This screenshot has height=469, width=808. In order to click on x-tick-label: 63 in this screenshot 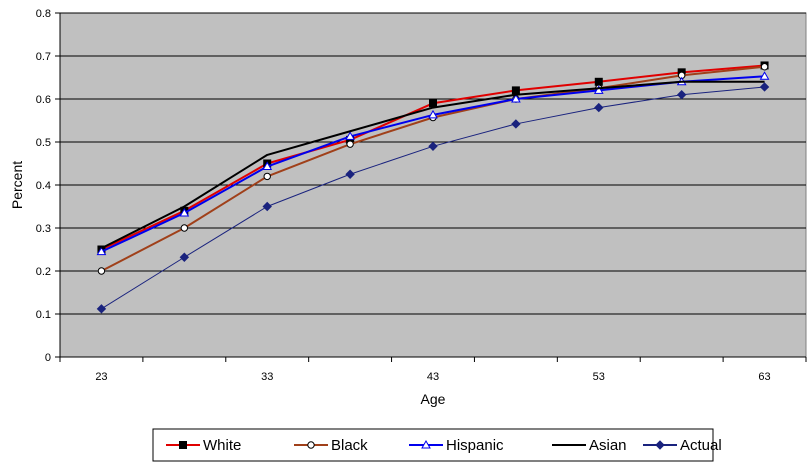, I will do `click(764, 377)`.